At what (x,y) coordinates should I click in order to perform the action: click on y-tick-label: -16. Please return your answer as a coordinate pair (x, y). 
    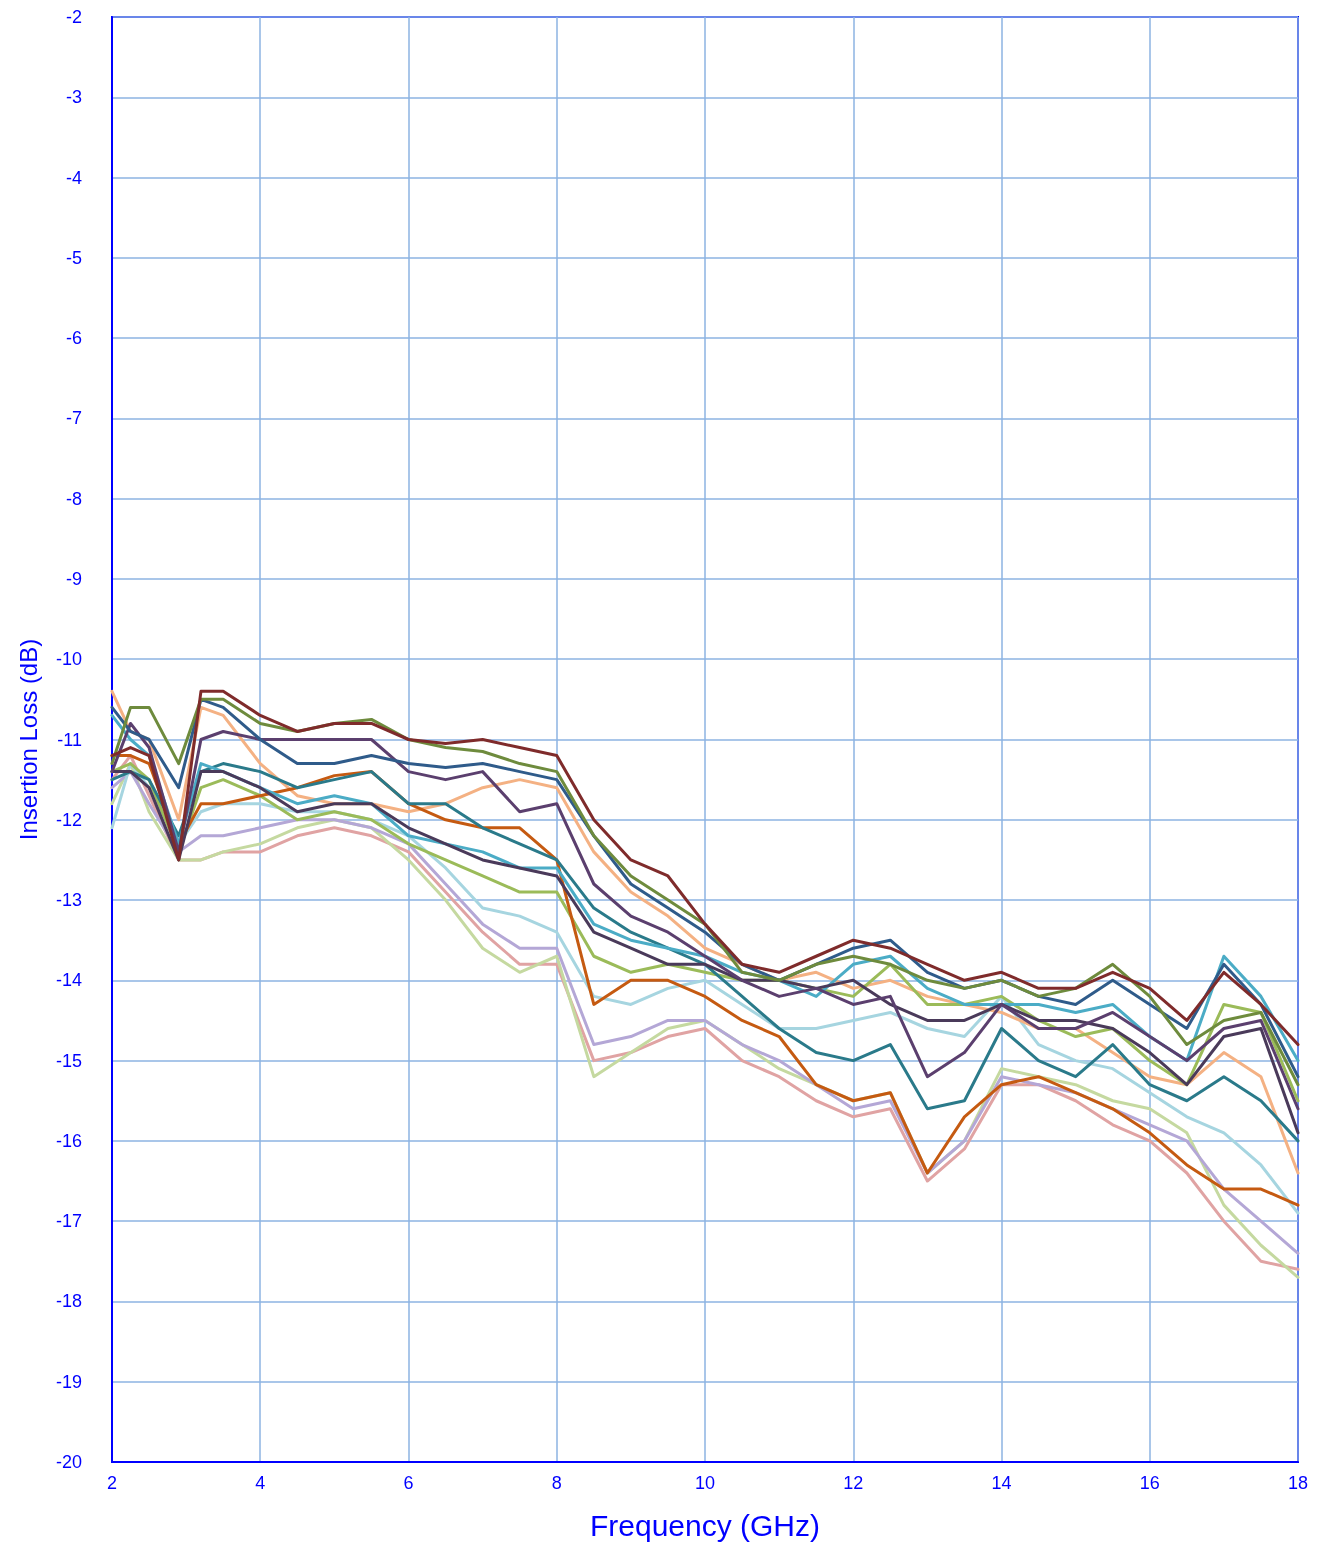
    Looking at the image, I should click on (68, 1140).